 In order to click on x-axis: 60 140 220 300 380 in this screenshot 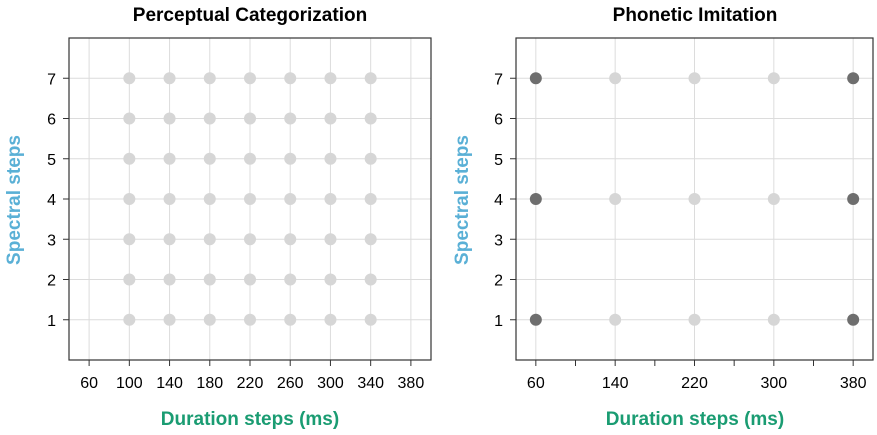, I will do `click(697, 376)`.